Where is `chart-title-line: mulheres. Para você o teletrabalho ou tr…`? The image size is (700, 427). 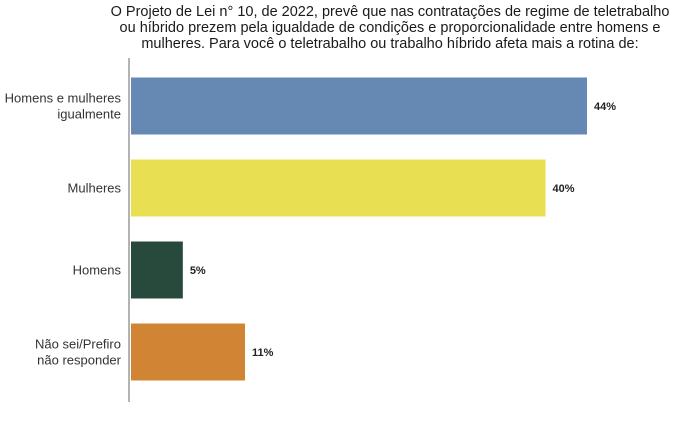
chart-title-line: mulheres. Para você o teletrabalho ou tr… is located at coordinates (390, 44).